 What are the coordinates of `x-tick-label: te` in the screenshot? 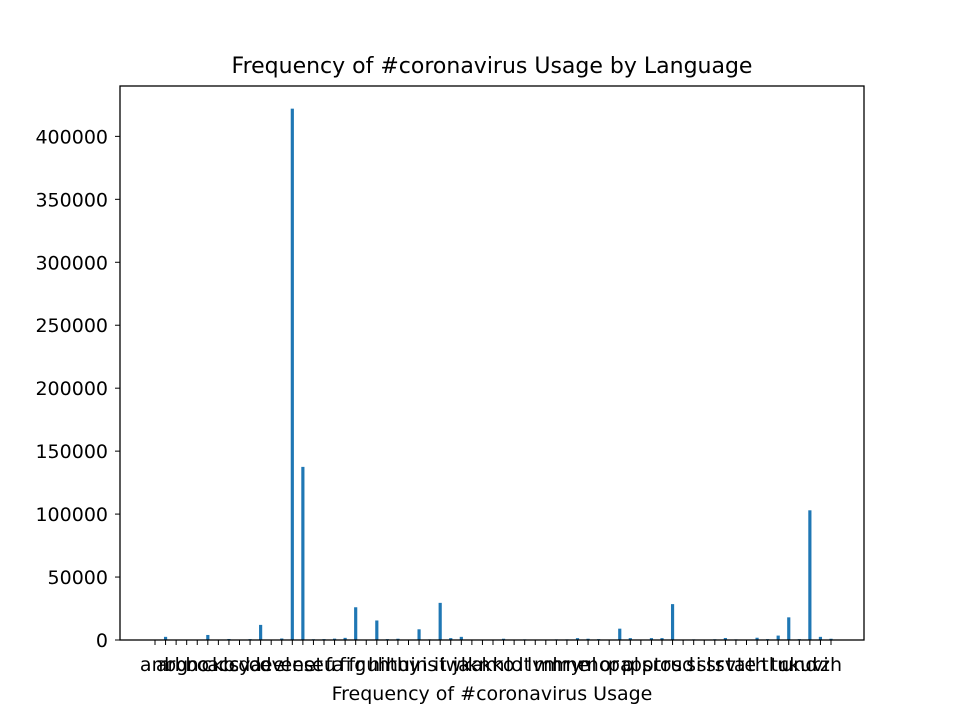 It's located at (746, 665).